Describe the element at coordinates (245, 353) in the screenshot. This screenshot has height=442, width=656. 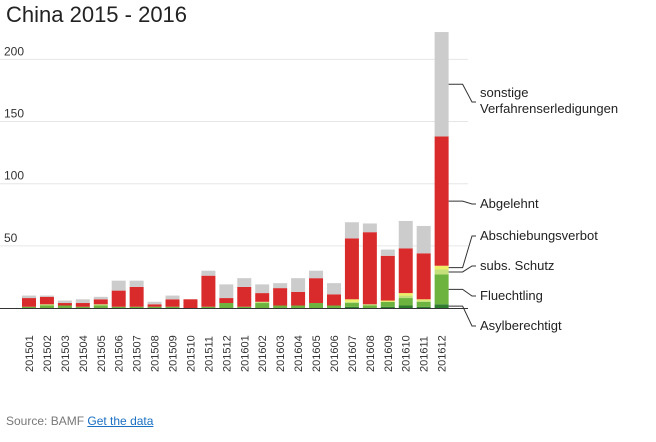
I see `x-tick-label-201601: 201601` at that location.